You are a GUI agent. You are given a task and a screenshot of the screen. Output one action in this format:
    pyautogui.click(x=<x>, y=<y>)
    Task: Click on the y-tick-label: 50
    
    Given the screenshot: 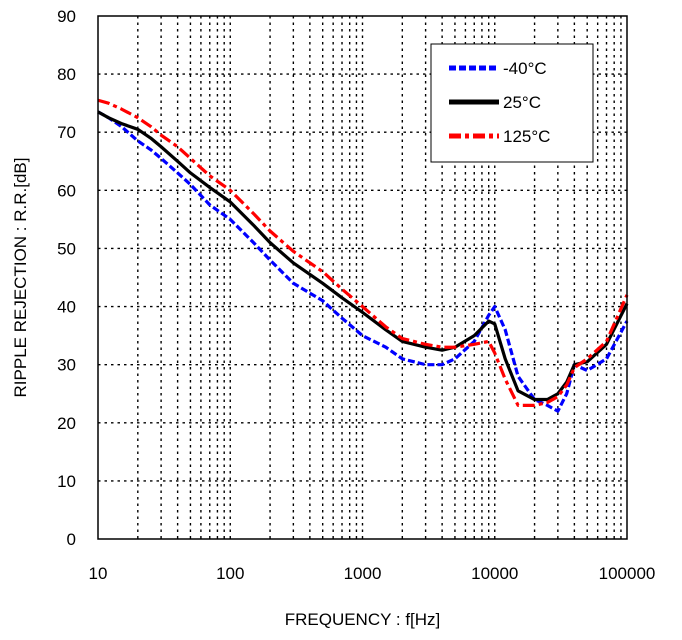 What is the action you would take?
    pyautogui.click(x=66, y=248)
    